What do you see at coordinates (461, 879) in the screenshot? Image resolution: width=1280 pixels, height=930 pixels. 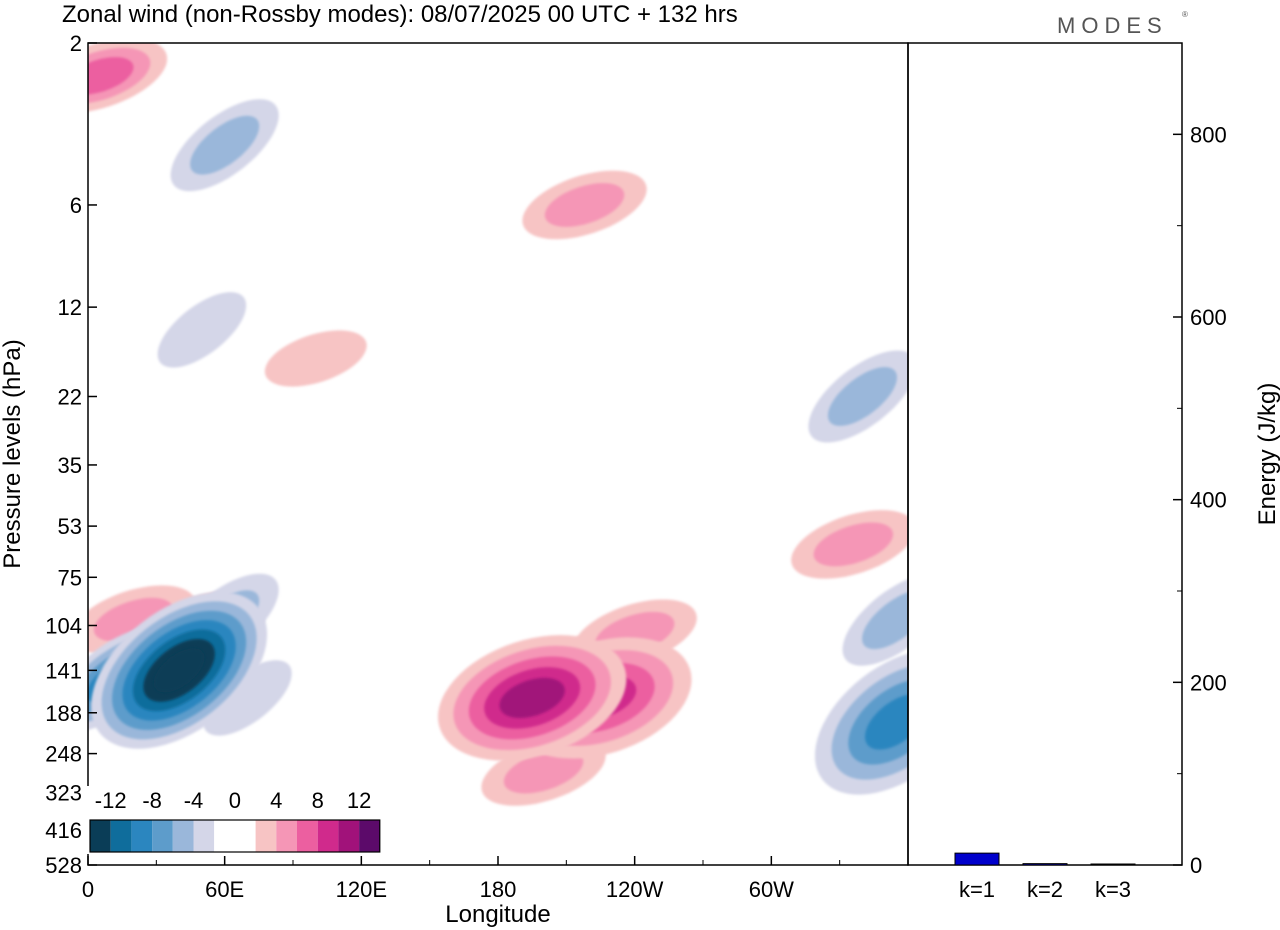 I see `longitude-axis: 0 60E 120E 180 120W 60W` at bounding box center [461, 879].